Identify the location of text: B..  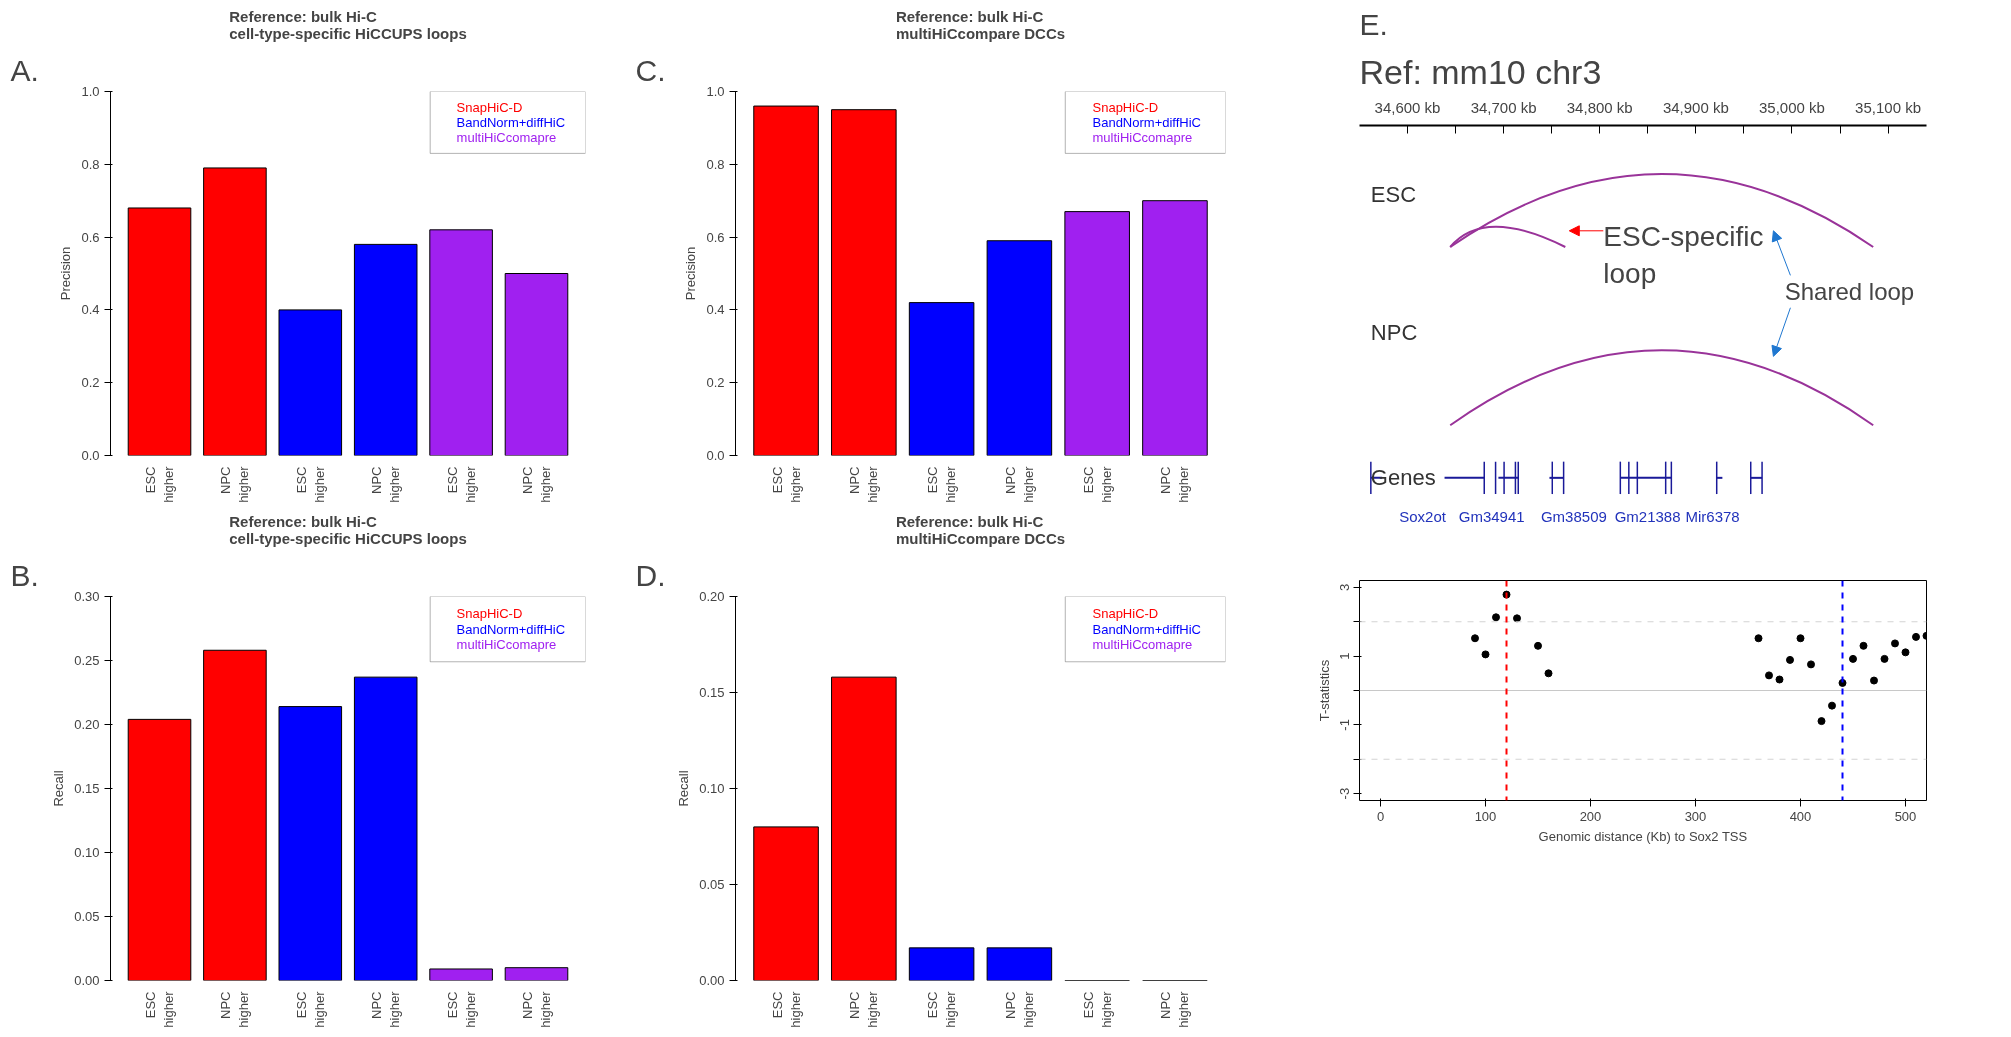
(24, 575).